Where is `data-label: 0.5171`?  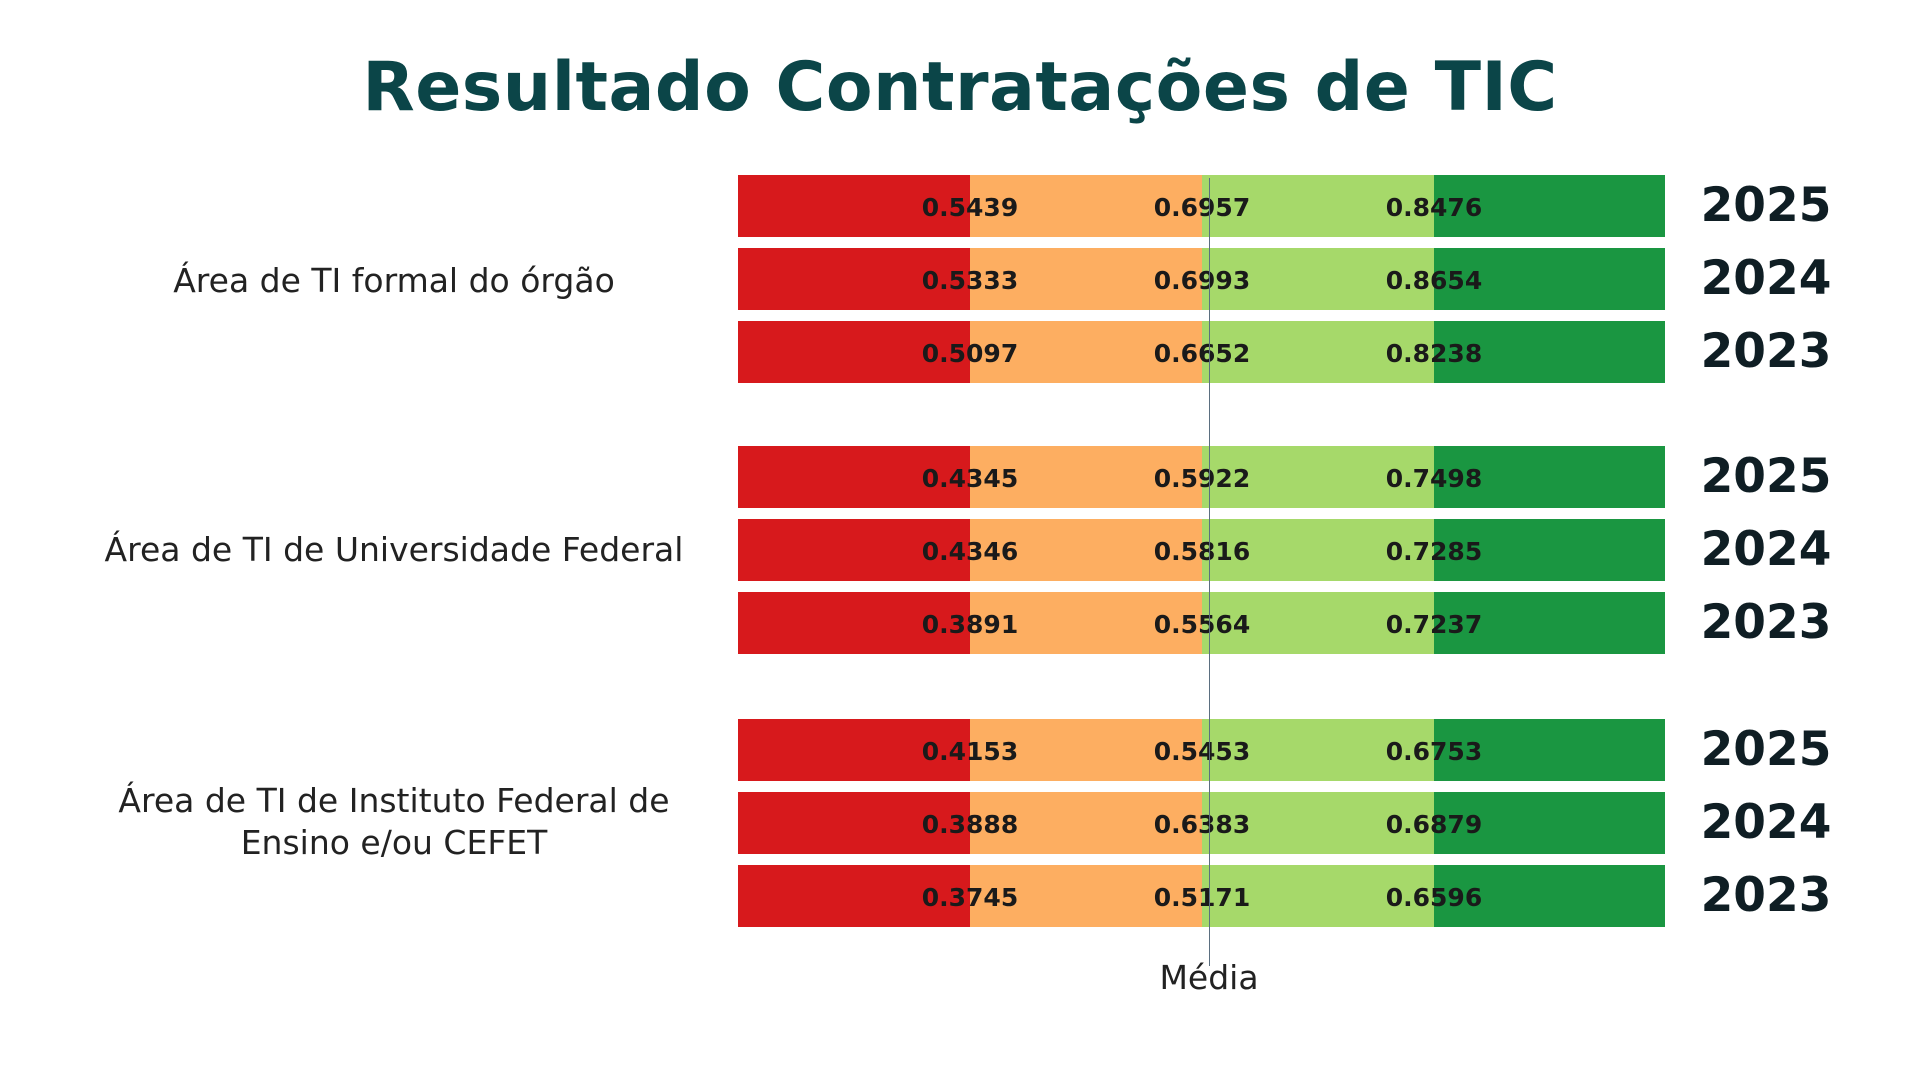
data-label: 0.5171 is located at coordinates (1202, 897).